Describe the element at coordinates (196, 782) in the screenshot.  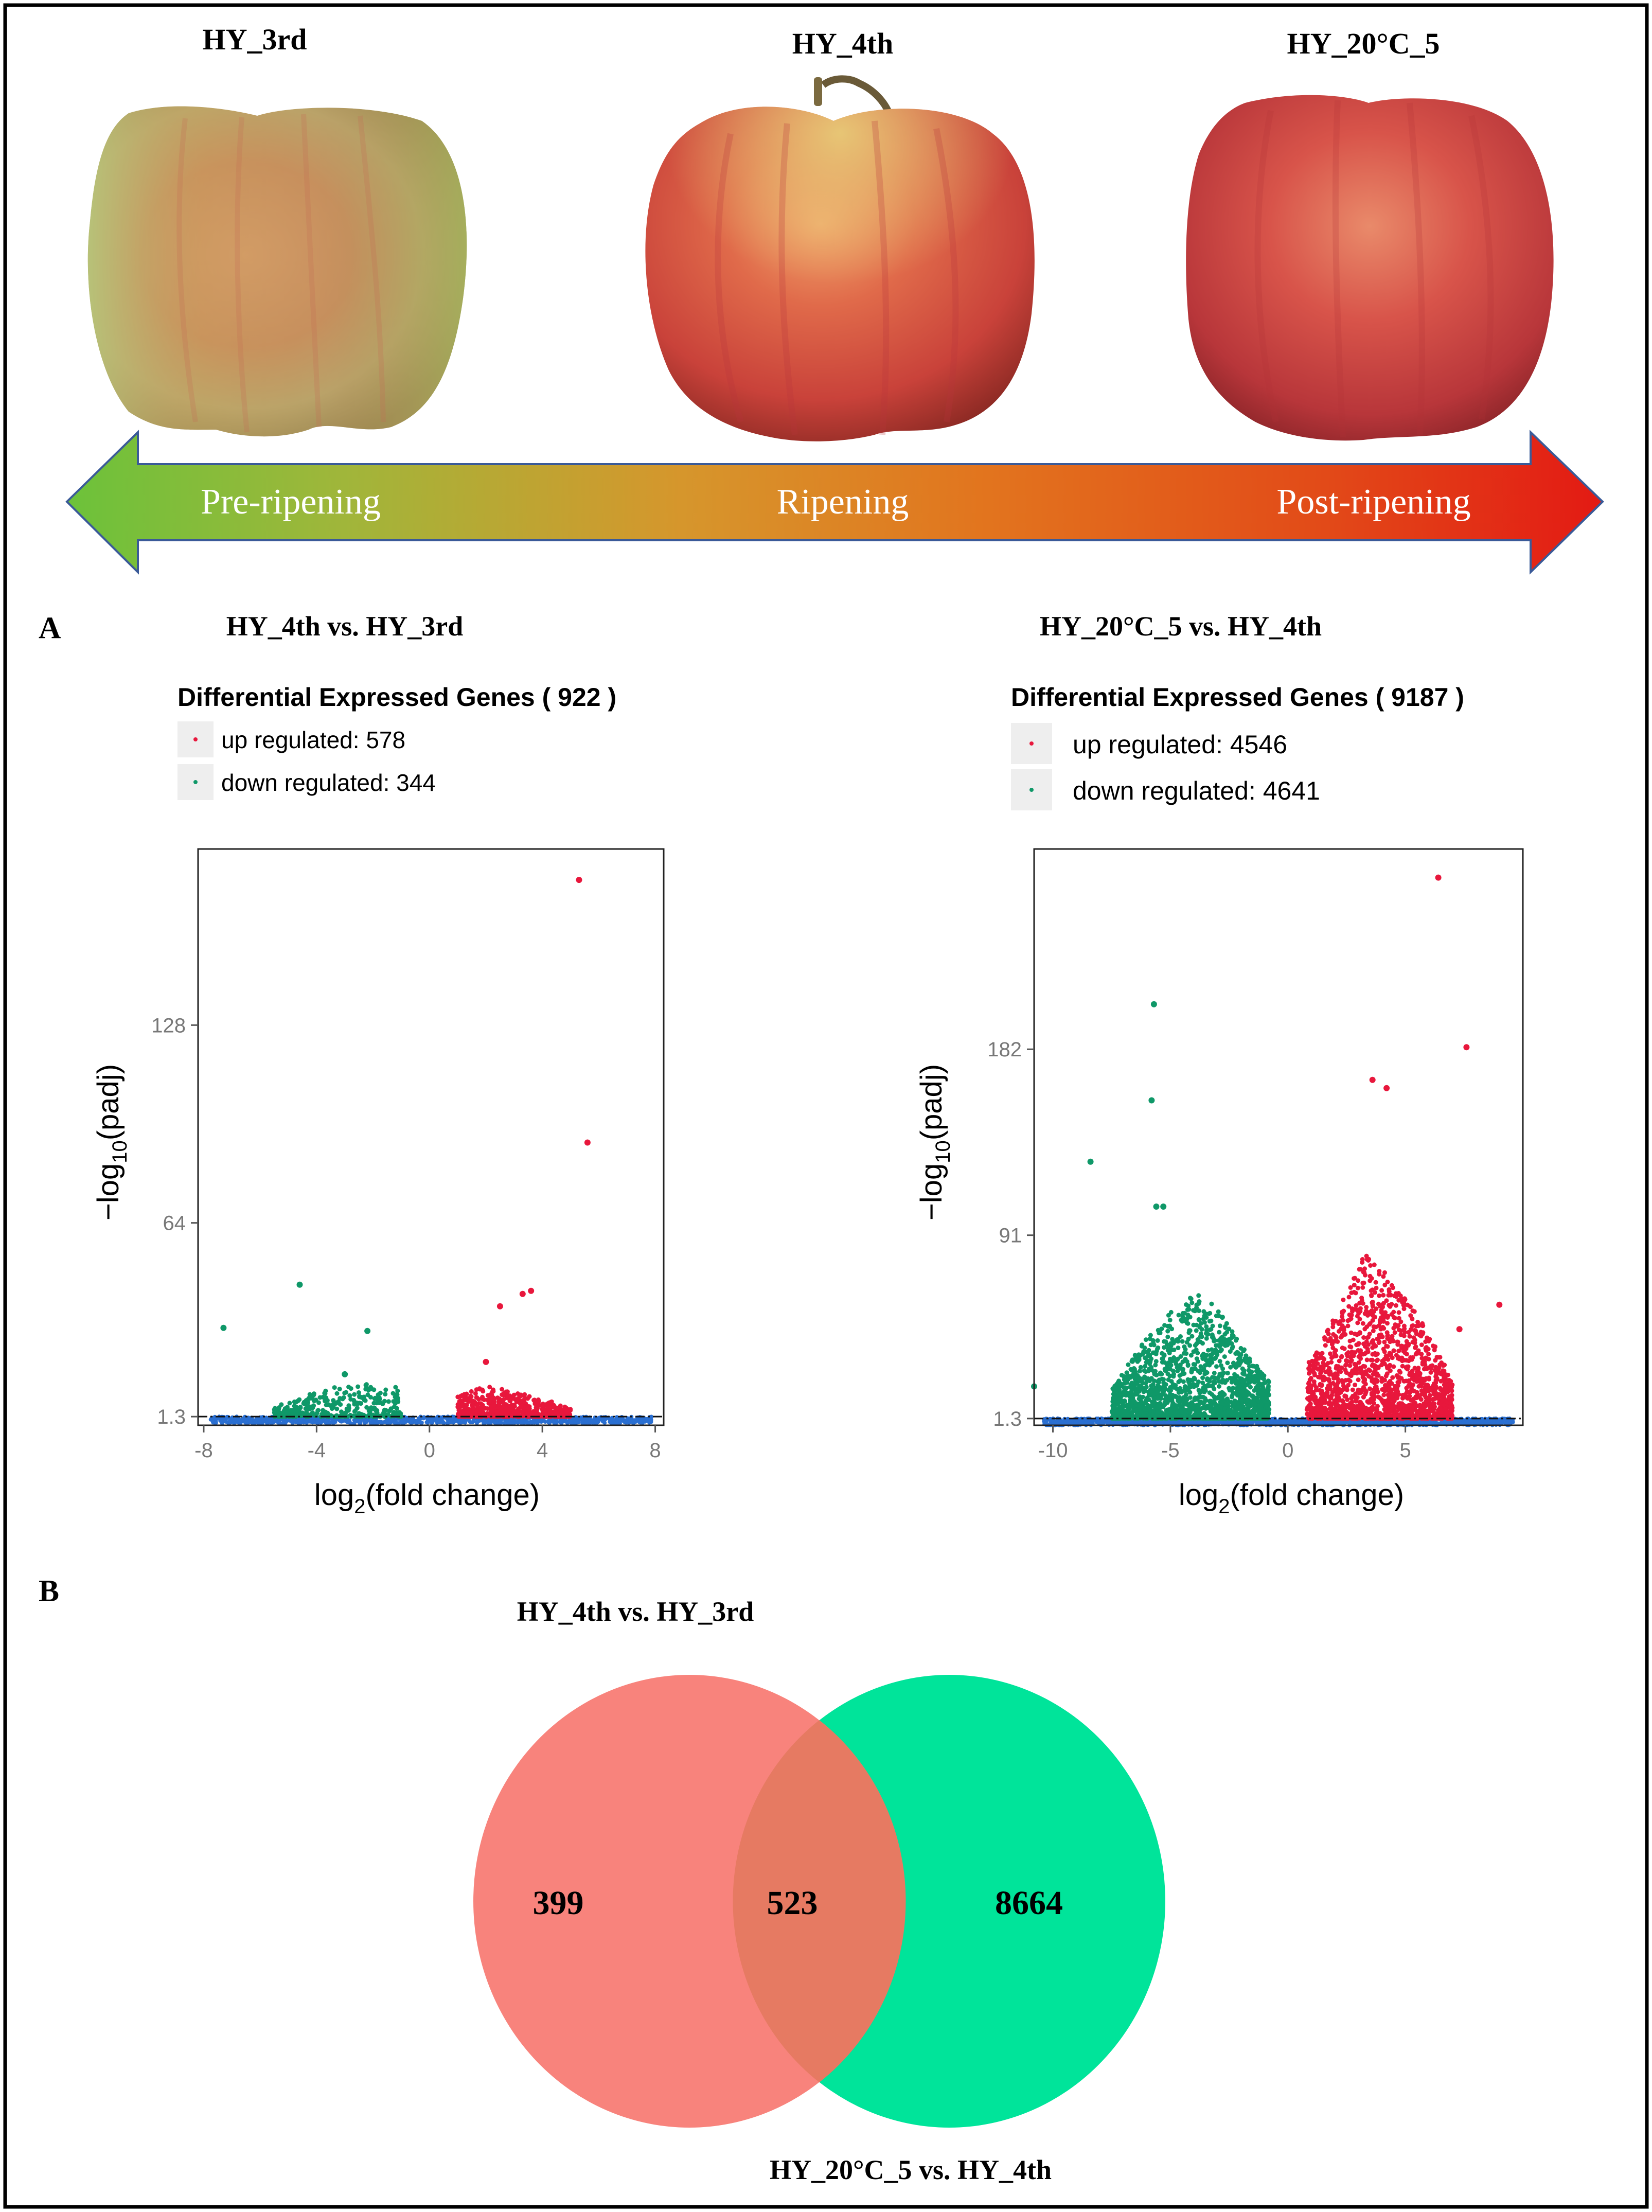
I see `volcano-1-legend-dot-down` at that location.